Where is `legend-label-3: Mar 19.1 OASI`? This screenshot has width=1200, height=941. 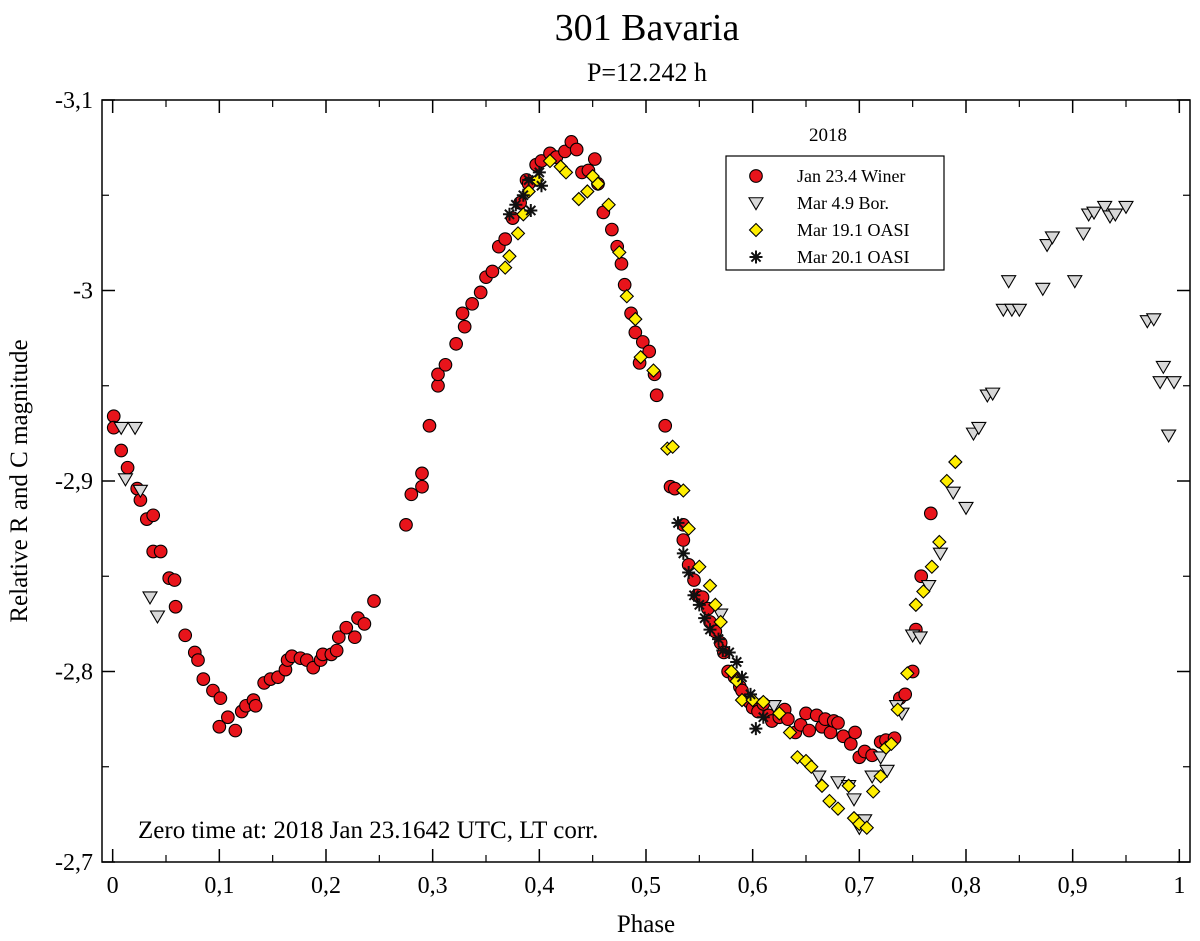
legend-label-3: Mar 19.1 OASI is located at coordinates (853, 230).